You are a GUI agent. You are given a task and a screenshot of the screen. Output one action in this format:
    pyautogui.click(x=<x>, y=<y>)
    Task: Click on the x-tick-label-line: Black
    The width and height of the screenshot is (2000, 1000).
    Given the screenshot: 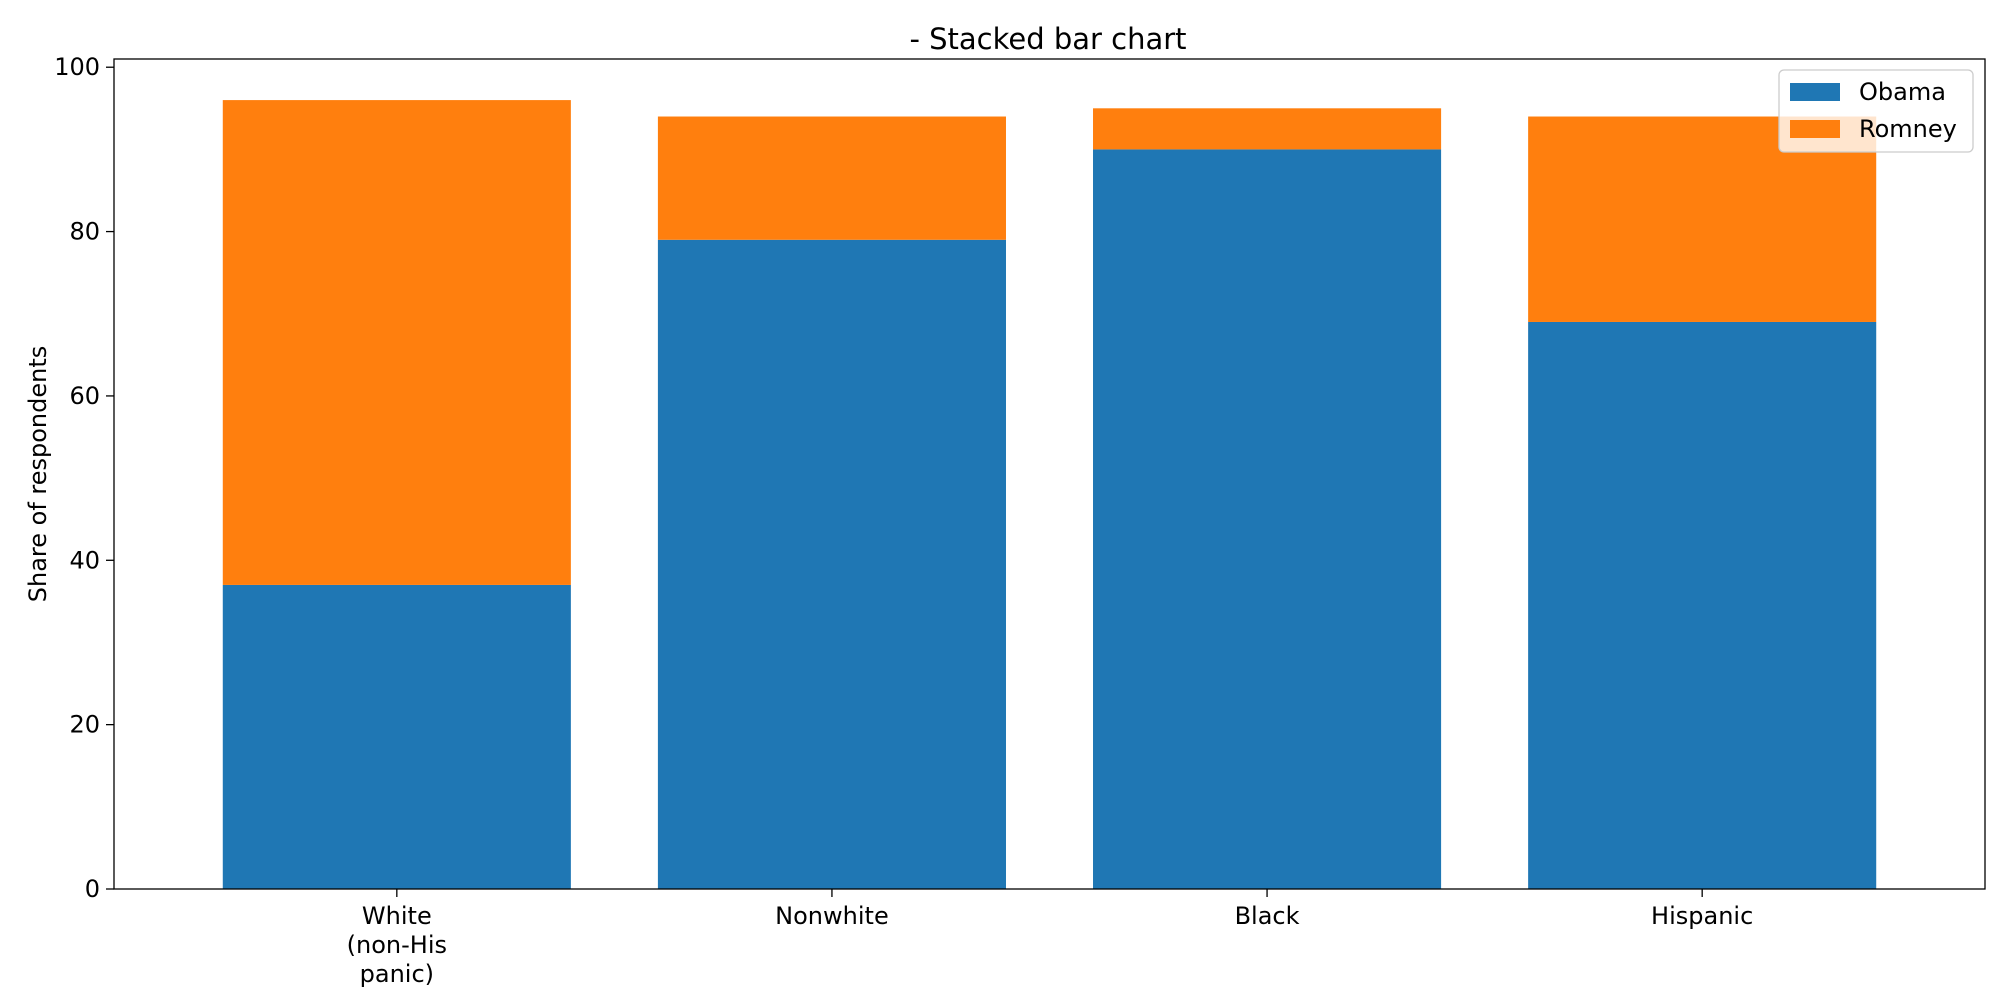 What is the action you would take?
    pyautogui.click(x=1267, y=916)
    